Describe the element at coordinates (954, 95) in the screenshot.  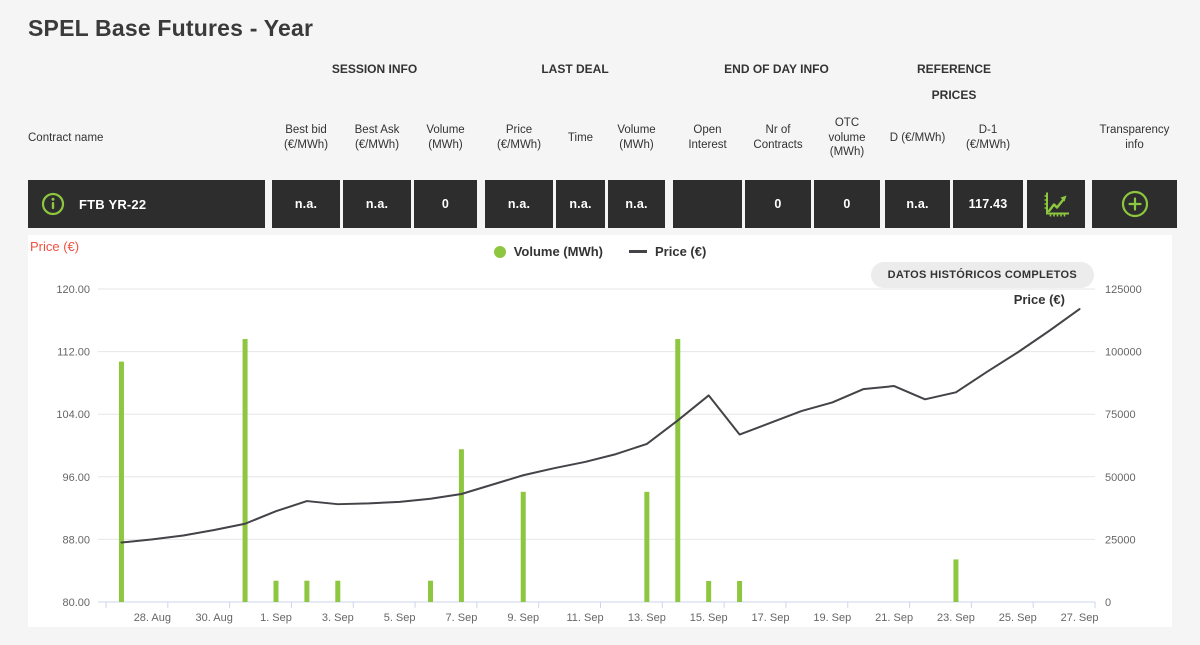
I see `group-reference-line2: PRICES` at that location.